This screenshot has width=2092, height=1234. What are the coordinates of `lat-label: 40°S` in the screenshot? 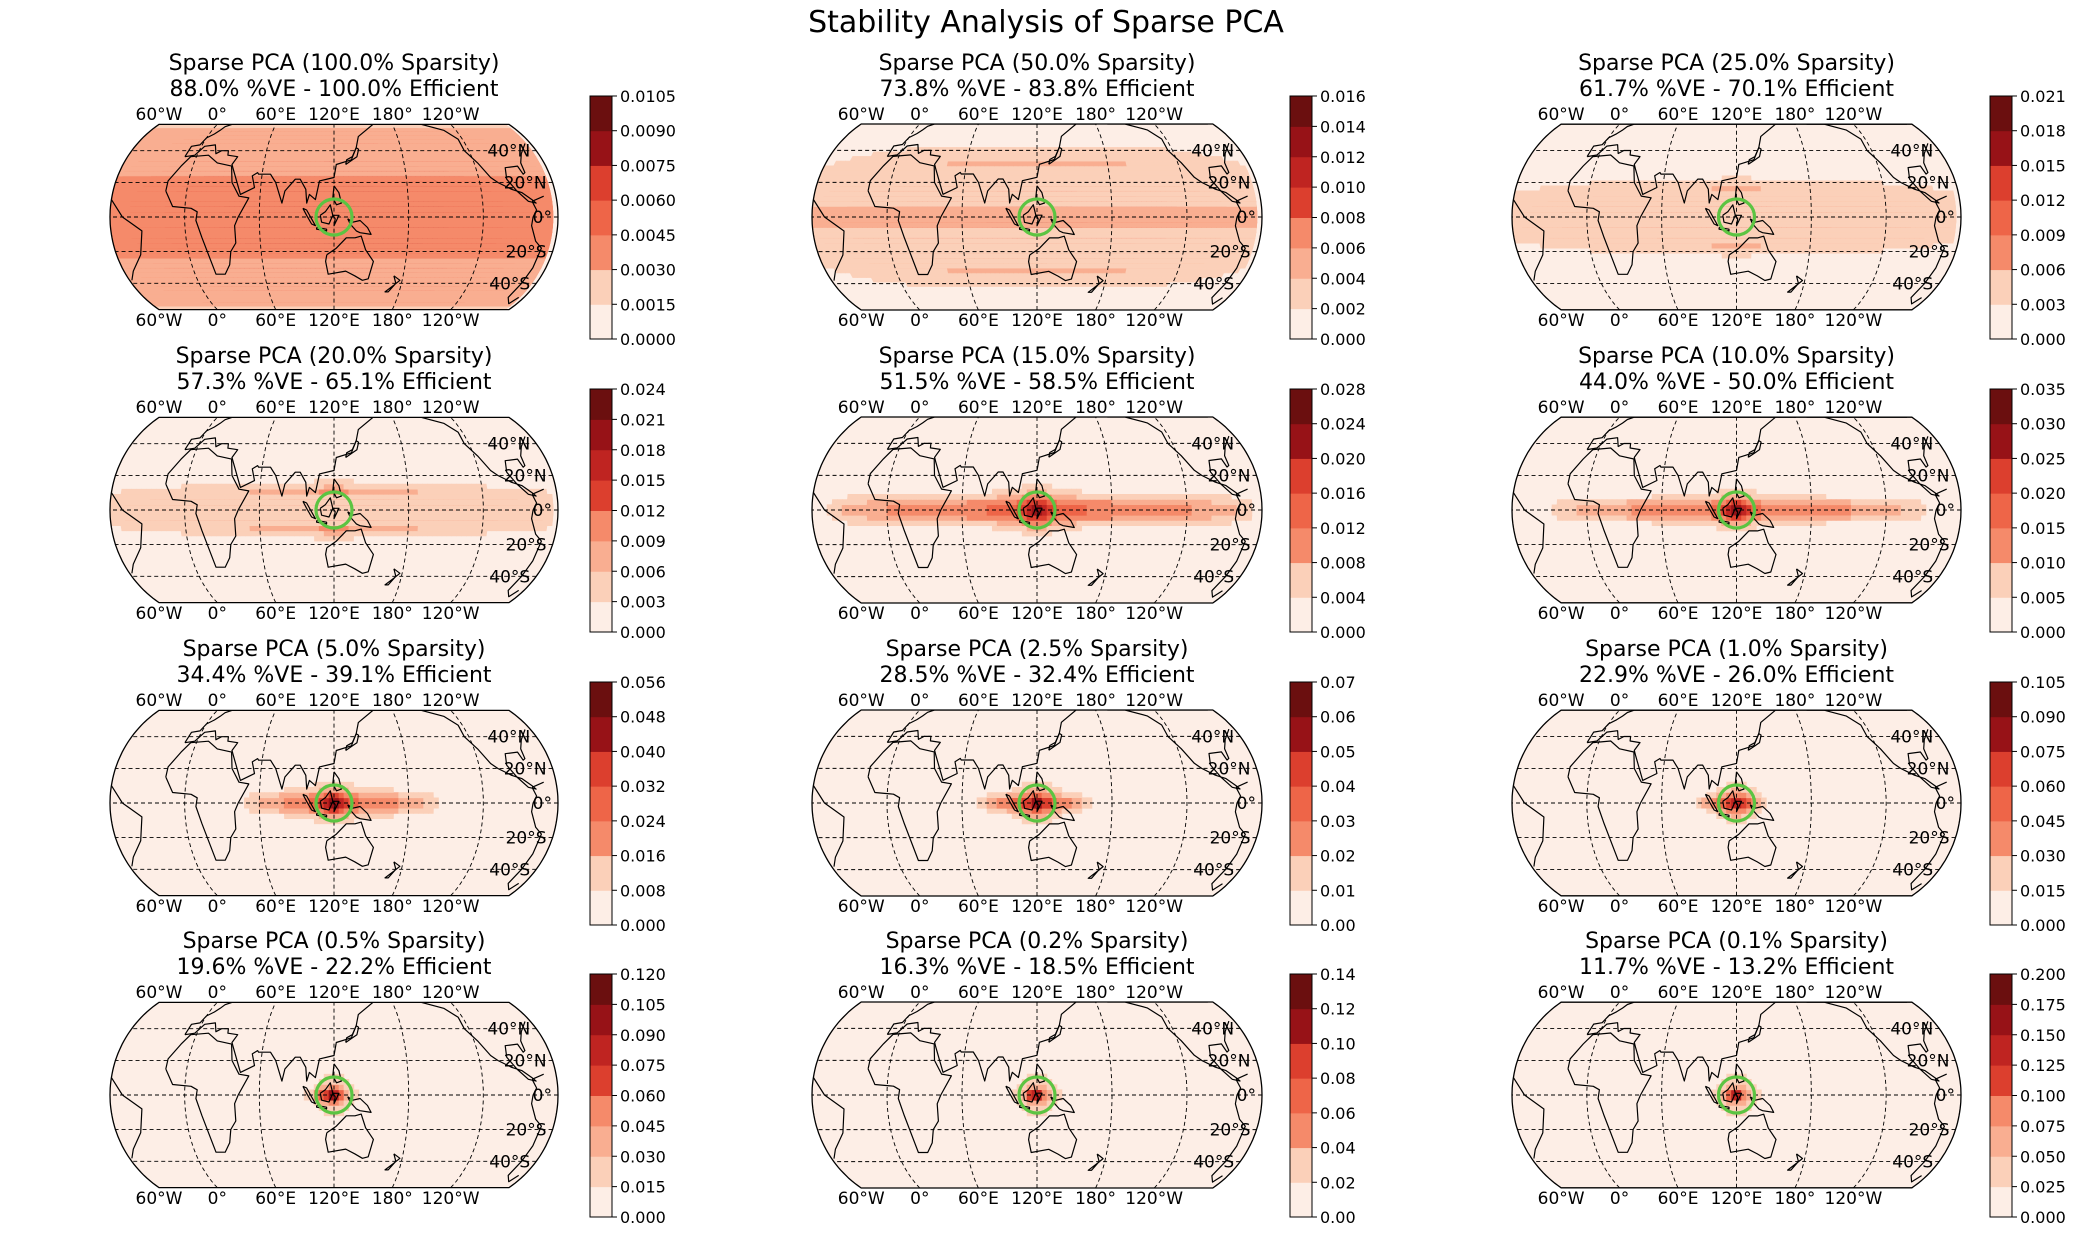 It's located at (509, 284).